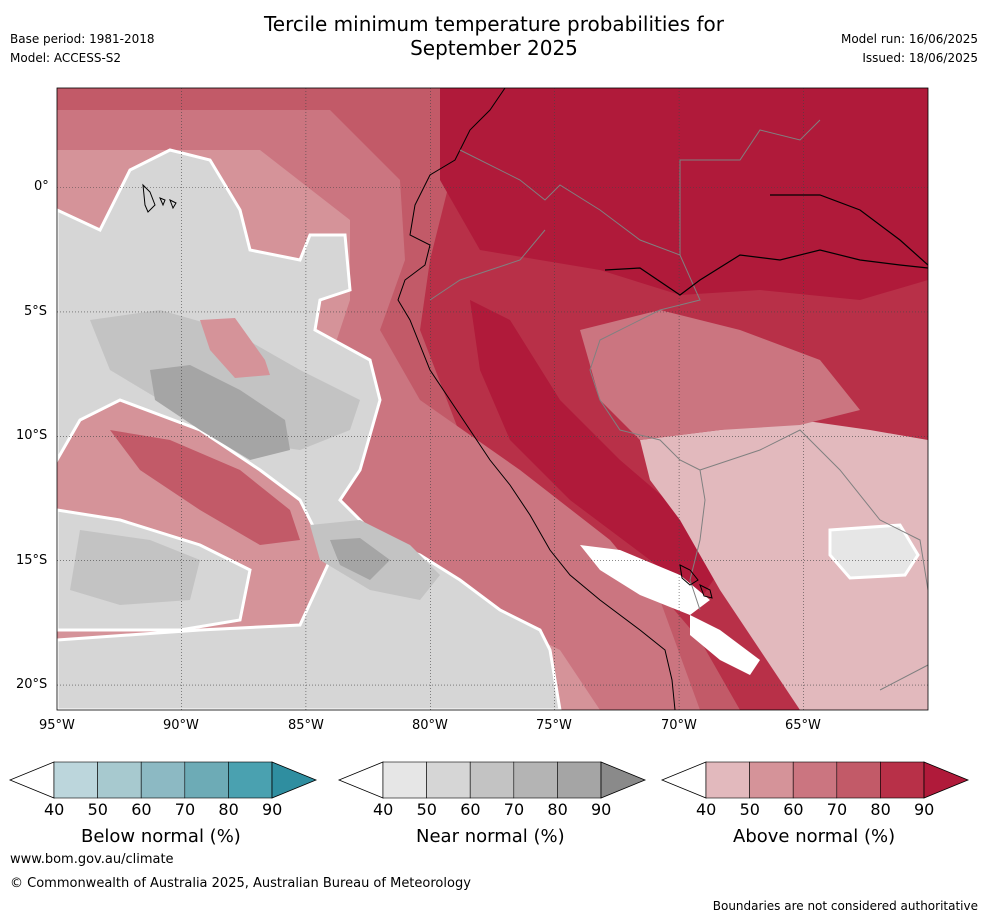 The width and height of the screenshot is (988, 919). Describe the element at coordinates (814, 836) in the screenshot. I see `colorbar-label-above: Above normal (%)` at that location.